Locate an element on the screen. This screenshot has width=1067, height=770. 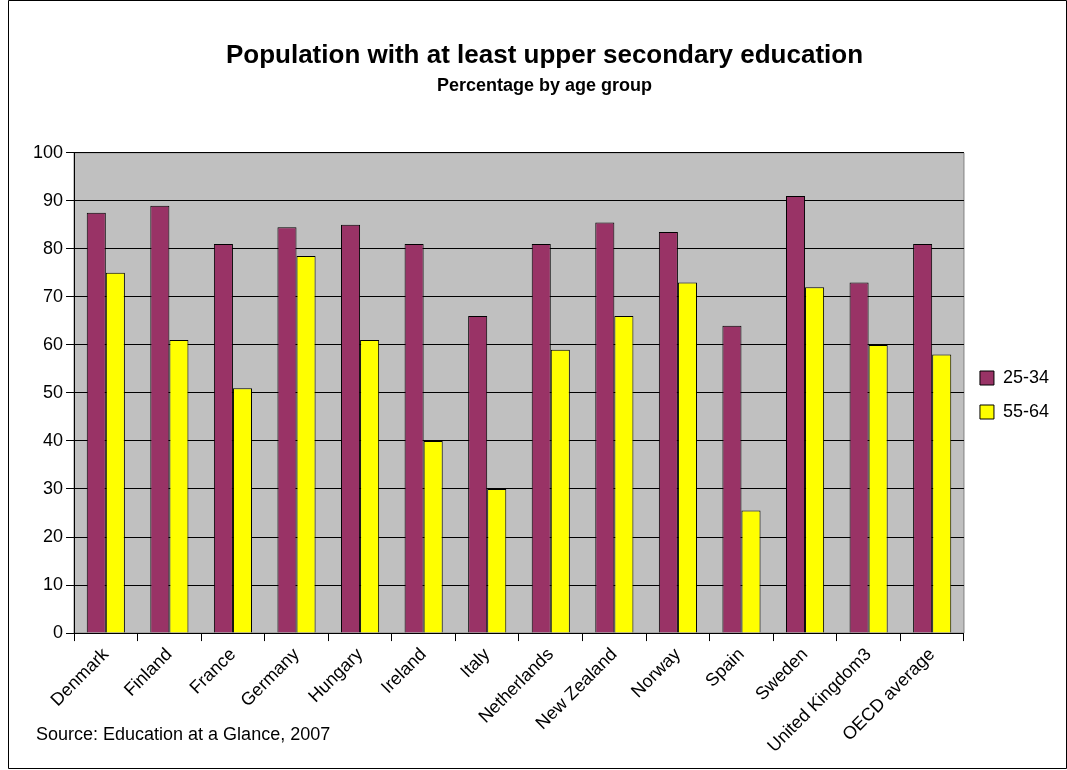
y-tick-label: 40 is located at coordinates (53, 439).